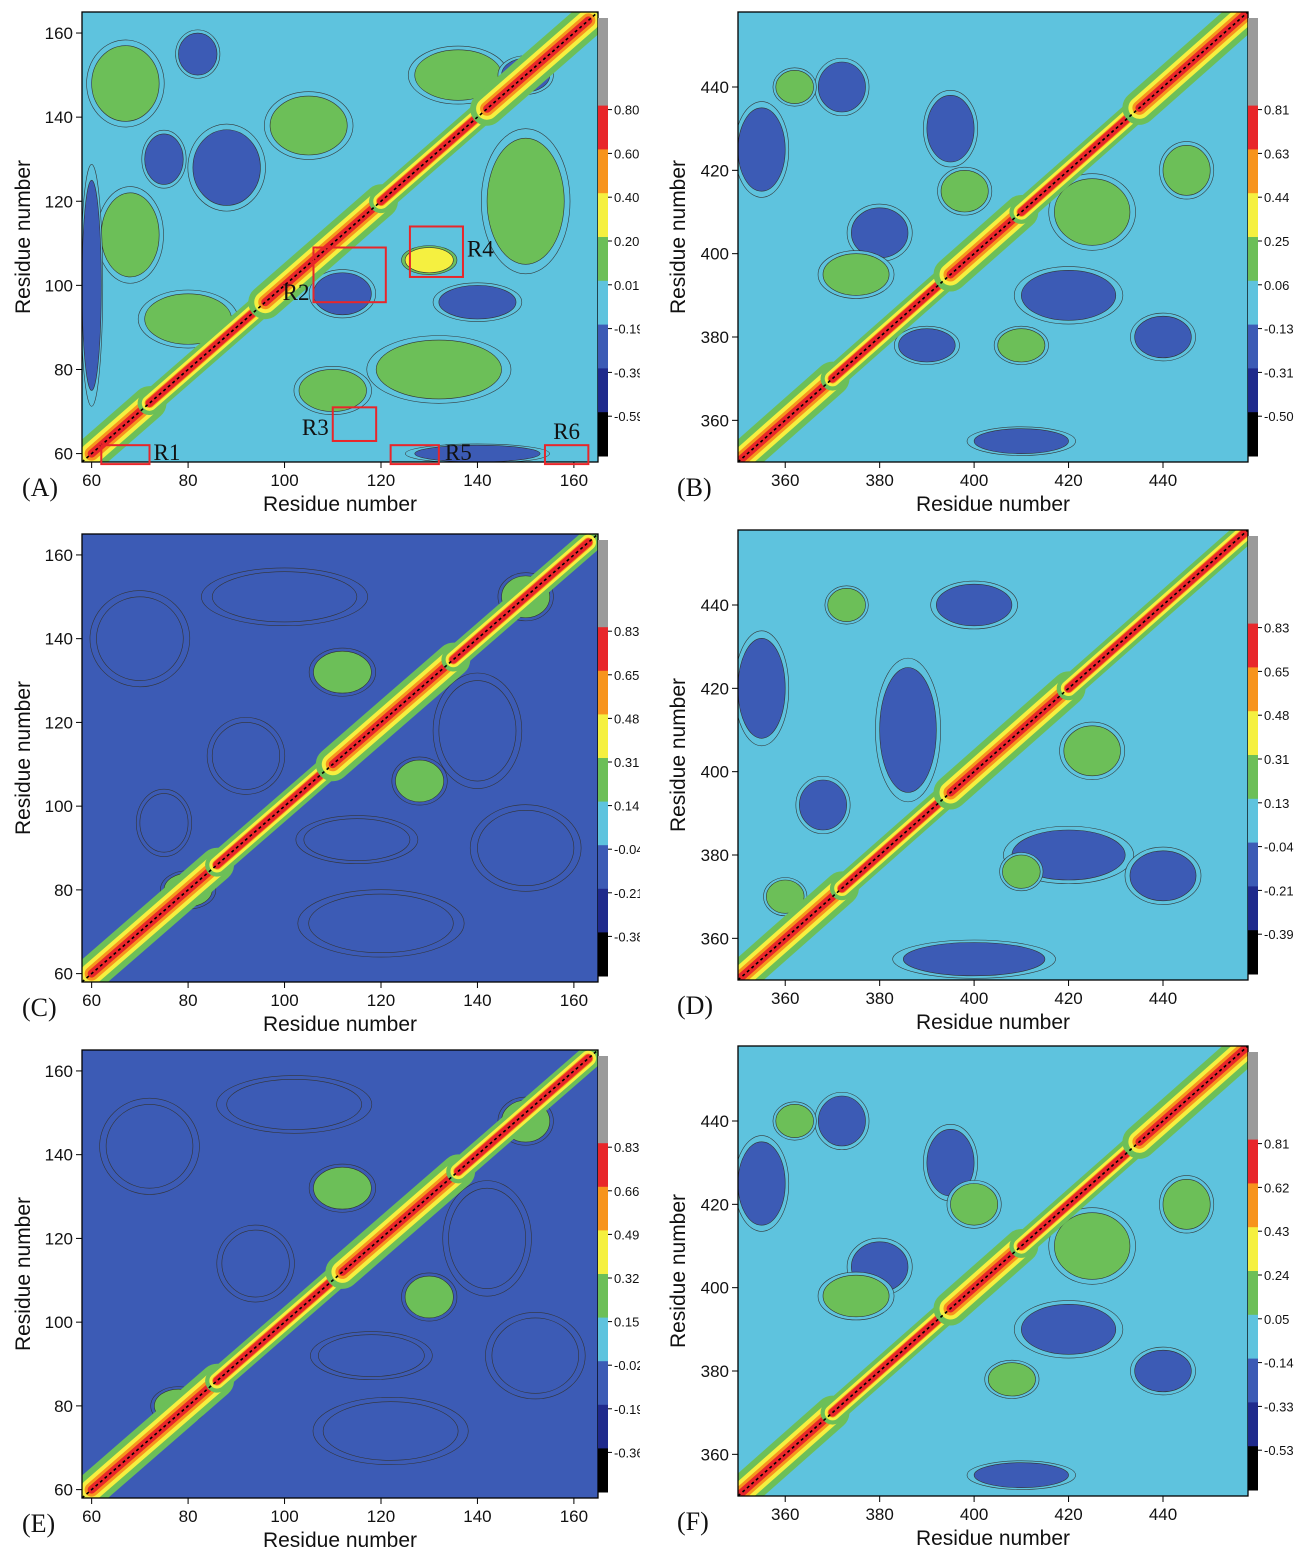 The height and width of the screenshot is (1550, 1304). I want to click on colorbar-label: 0.06, so click(1276, 285).